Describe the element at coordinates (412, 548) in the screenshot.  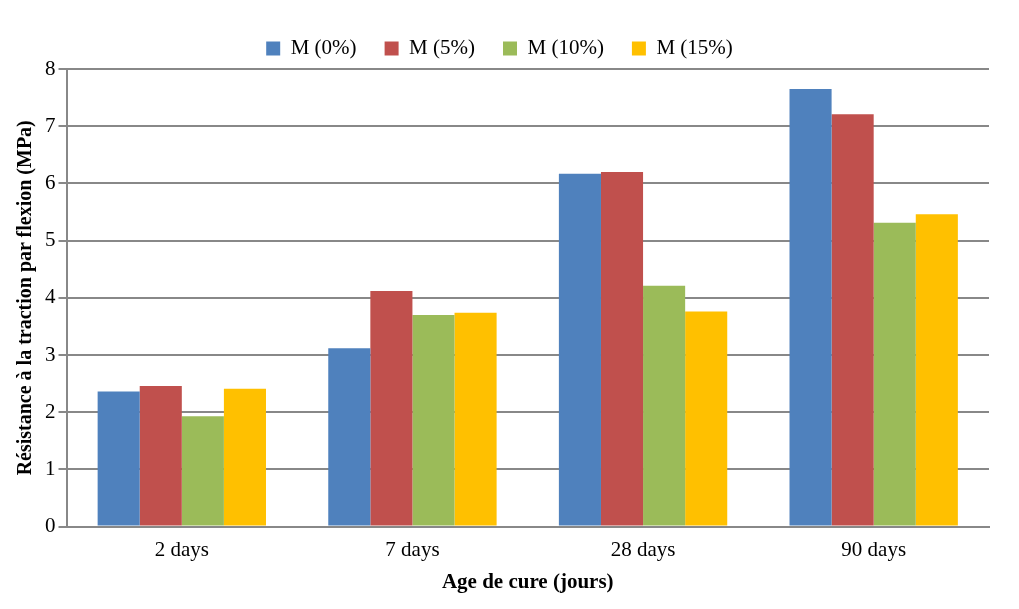
I see `x-tick-label: 7 days` at that location.